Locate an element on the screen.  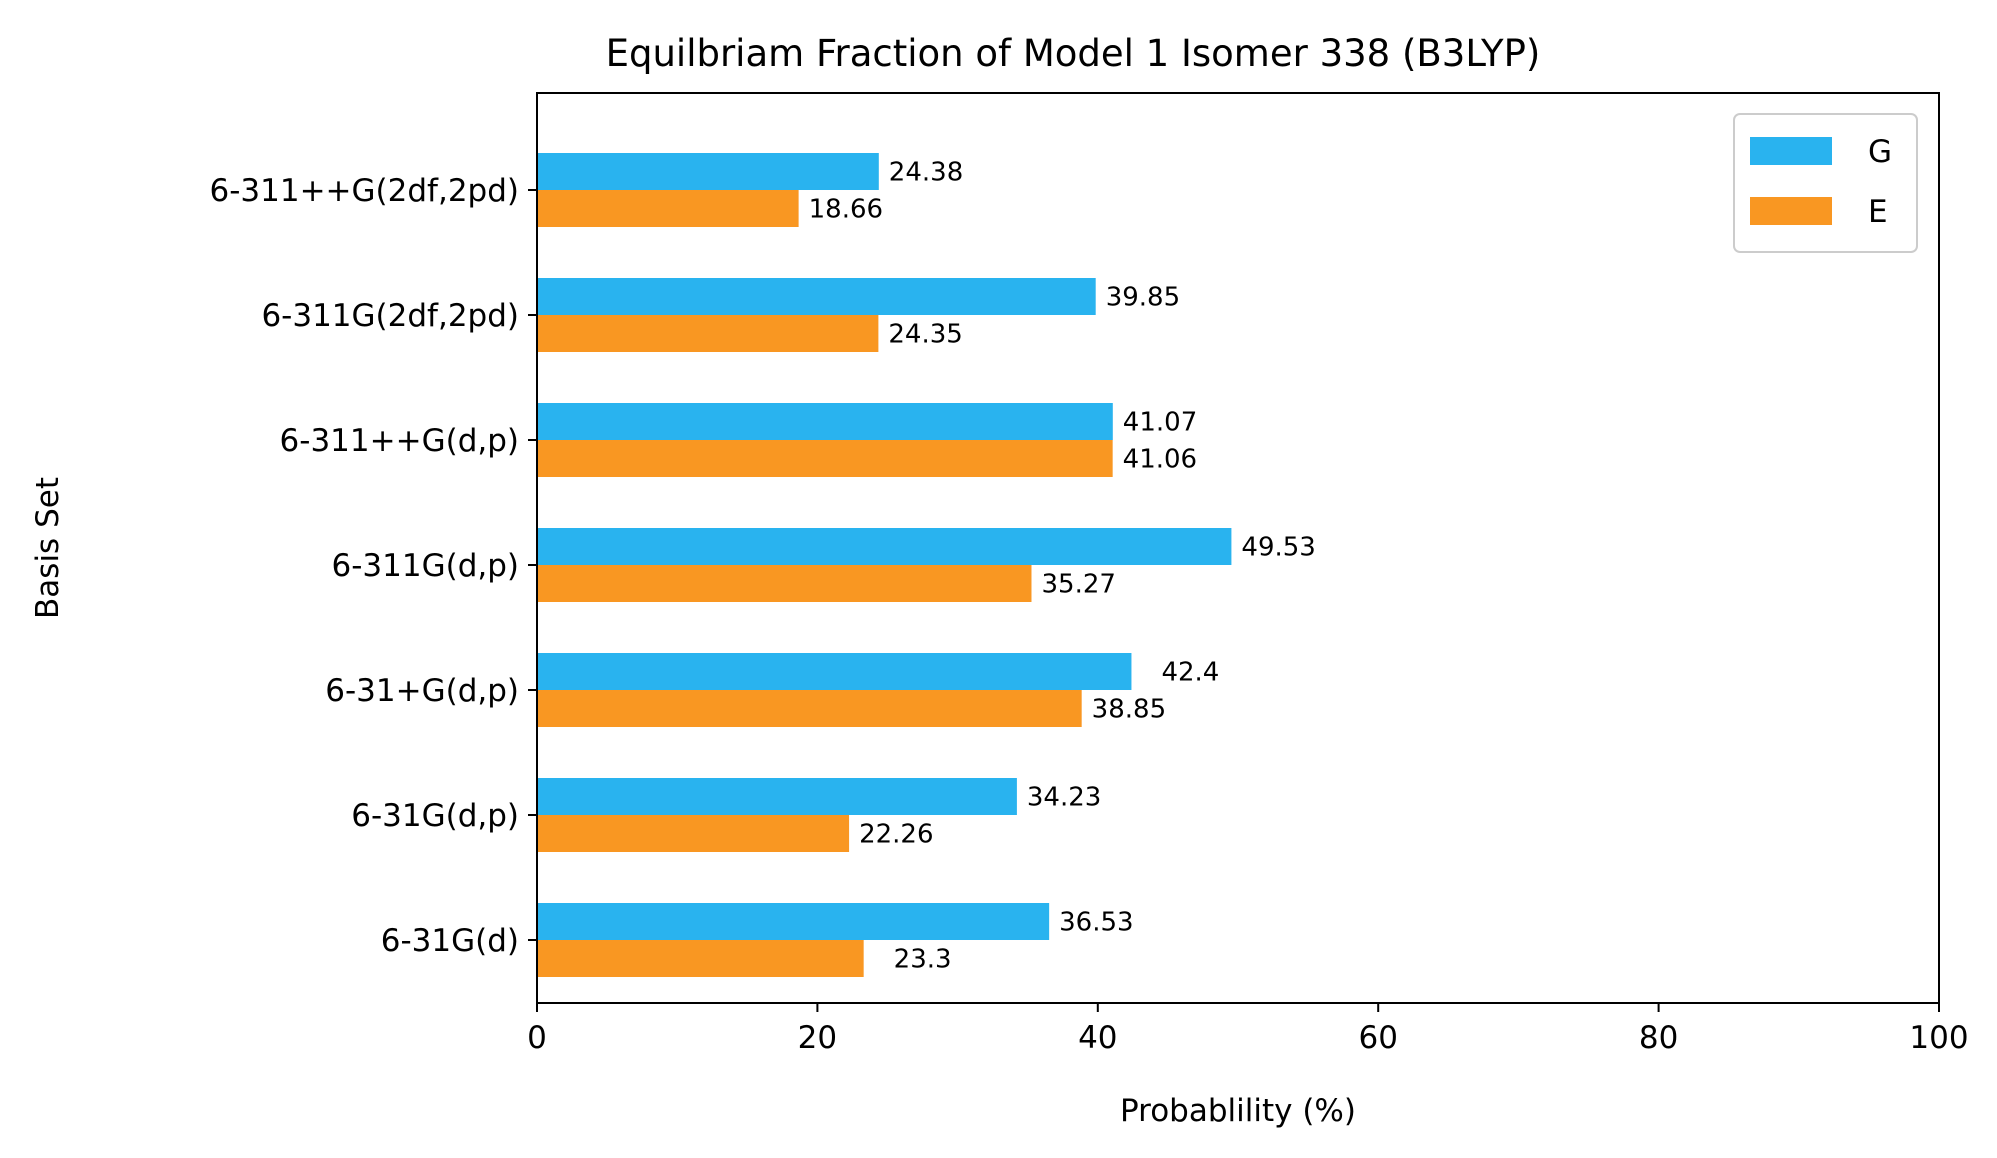
value-label-g: 41.07 is located at coordinates (1160, 423).